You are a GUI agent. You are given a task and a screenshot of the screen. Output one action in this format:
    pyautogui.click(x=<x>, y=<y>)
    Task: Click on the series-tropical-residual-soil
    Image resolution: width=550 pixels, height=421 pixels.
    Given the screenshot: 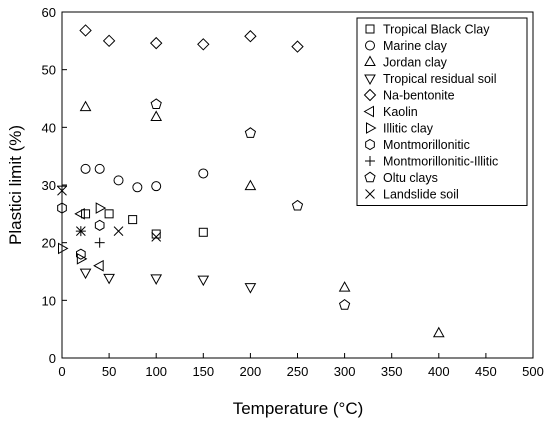 What is the action you would take?
    pyautogui.click(x=168, y=281)
    